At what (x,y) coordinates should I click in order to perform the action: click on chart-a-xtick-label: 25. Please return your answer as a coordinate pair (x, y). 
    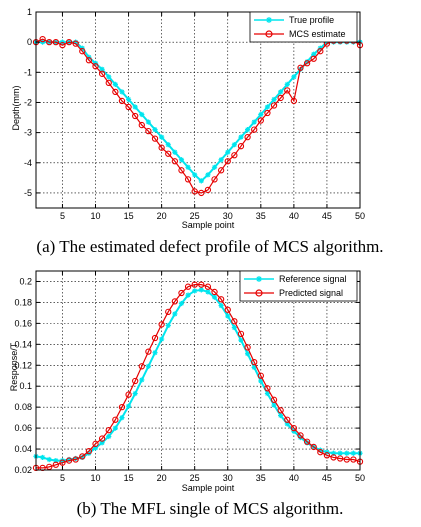
    Looking at the image, I should click on (195, 216).